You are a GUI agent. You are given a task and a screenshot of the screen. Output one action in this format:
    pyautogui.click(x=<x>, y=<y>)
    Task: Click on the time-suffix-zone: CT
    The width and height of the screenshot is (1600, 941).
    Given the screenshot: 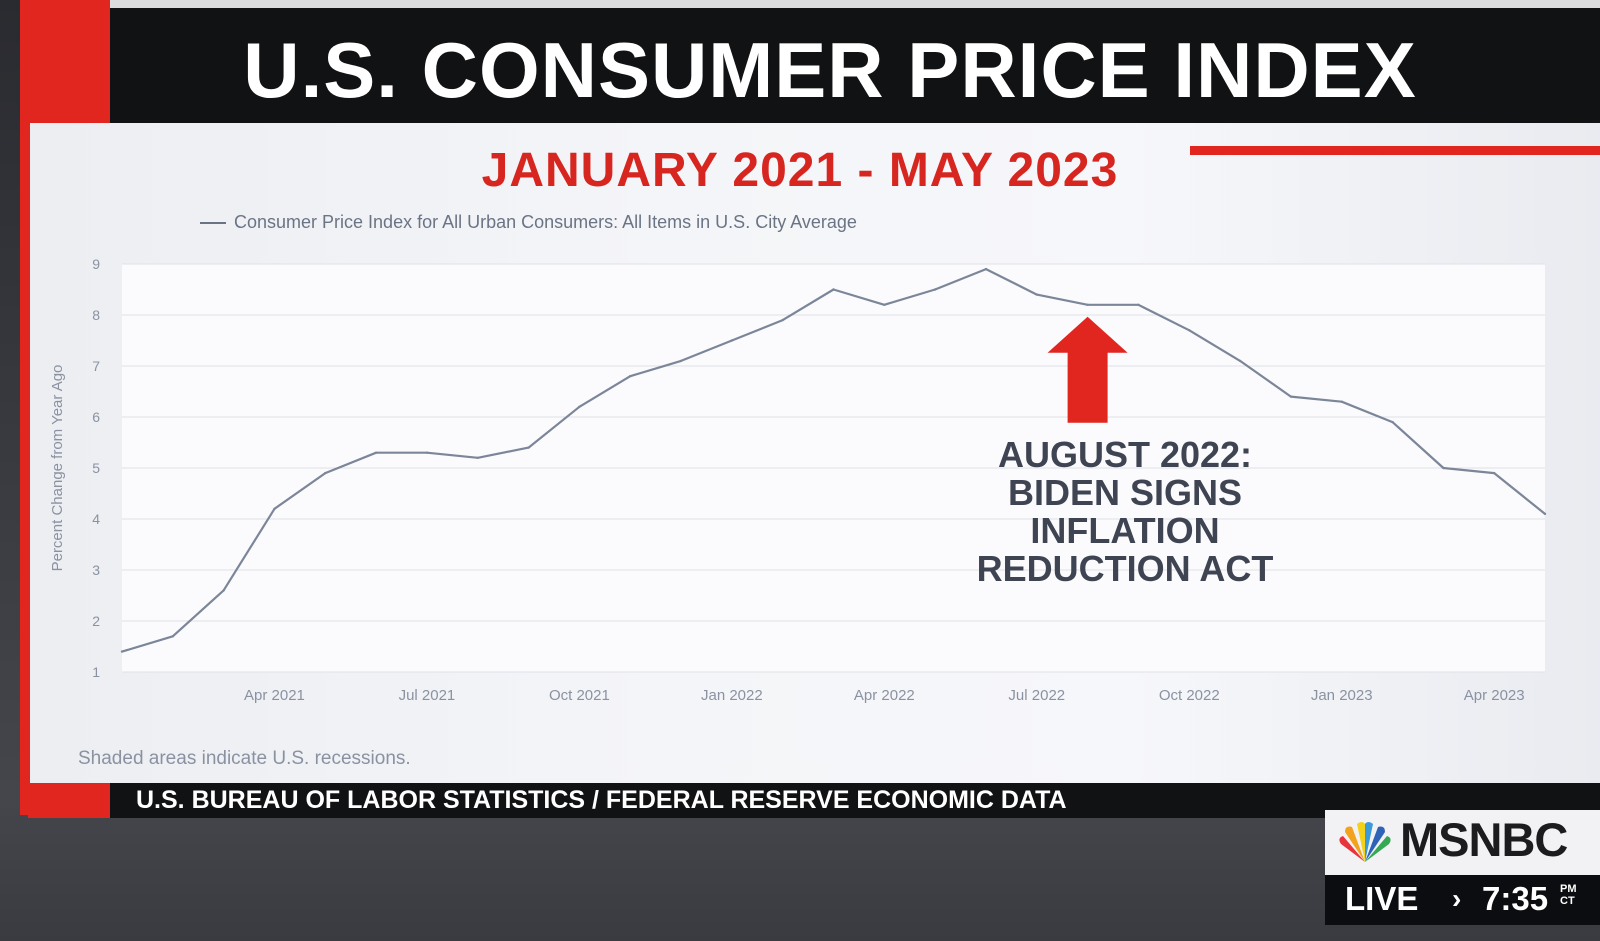 What is the action you would take?
    pyautogui.click(x=1567, y=901)
    